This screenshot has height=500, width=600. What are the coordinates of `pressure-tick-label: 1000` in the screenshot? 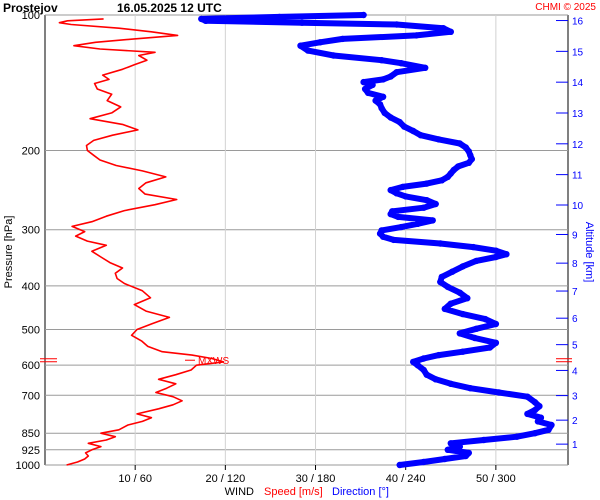 It's located at (28, 466).